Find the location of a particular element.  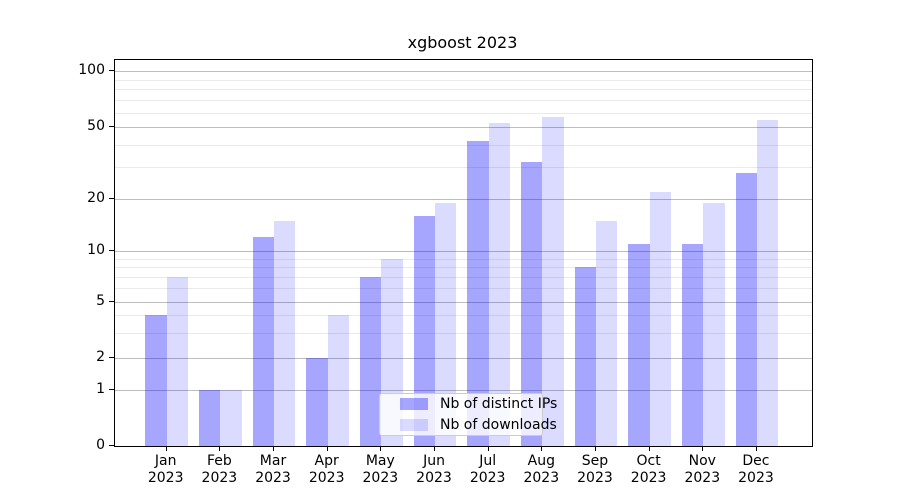

xtick-label-jan: Jan 2023 is located at coordinates (165, 469).